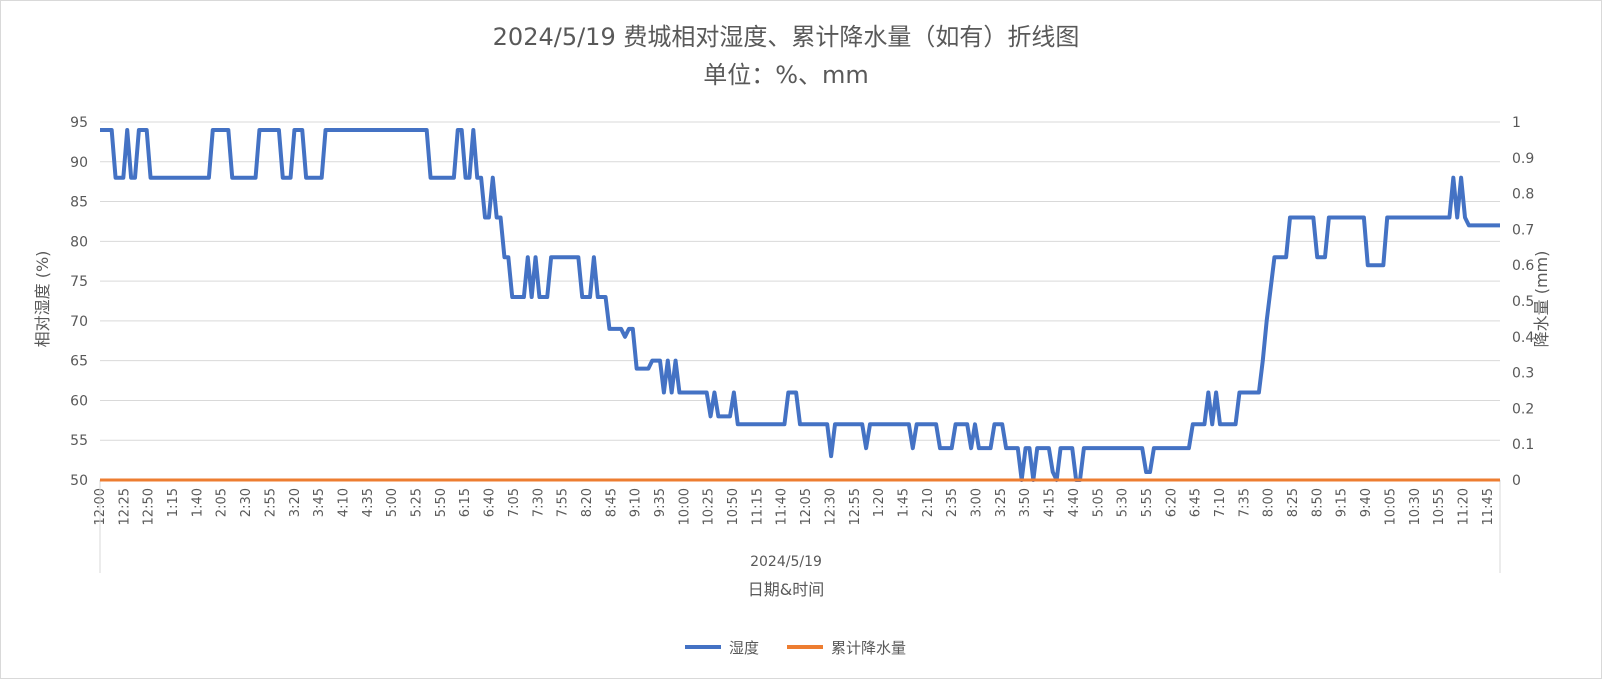 The height and width of the screenshot is (679, 1602). What do you see at coordinates (465, 502) in the screenshot?
I see `x-tick-label: 6:15` at bounding box center [465, 502].